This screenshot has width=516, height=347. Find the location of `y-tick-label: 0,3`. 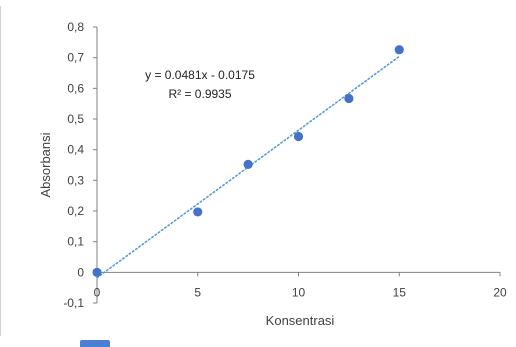

y-tick-label: 0,3 is located at coordinates (75, 180).